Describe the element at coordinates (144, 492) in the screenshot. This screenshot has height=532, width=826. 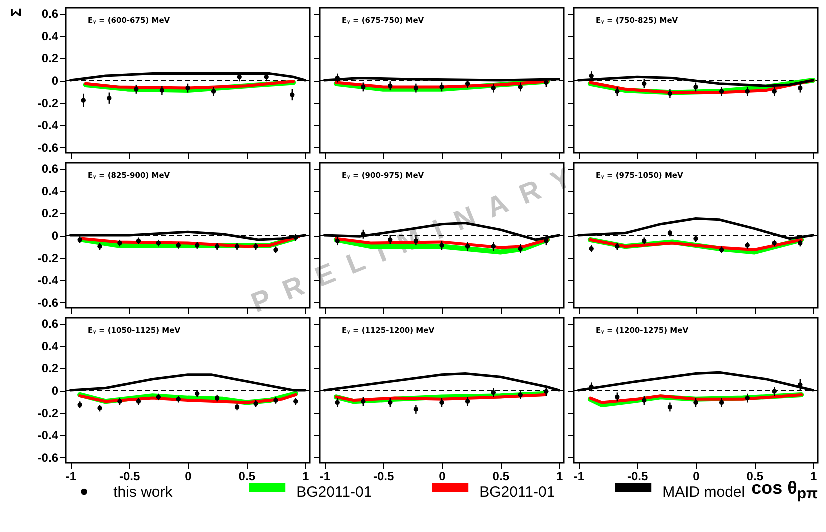
I see `legend-label: this work` at that location.